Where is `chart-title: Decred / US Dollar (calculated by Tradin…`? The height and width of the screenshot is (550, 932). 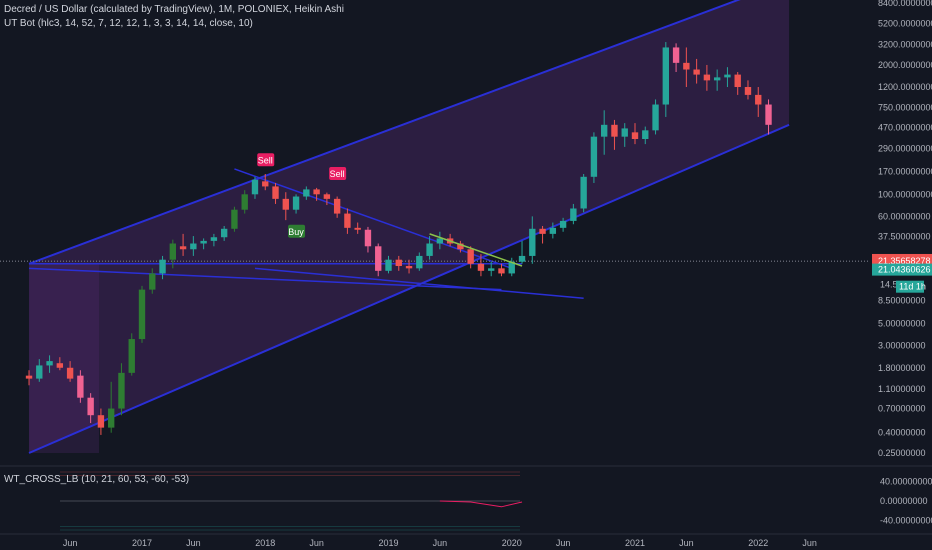
chart-title: Decred / US Dollar (calculated by Tradin… is located at coordinates (174, 9).